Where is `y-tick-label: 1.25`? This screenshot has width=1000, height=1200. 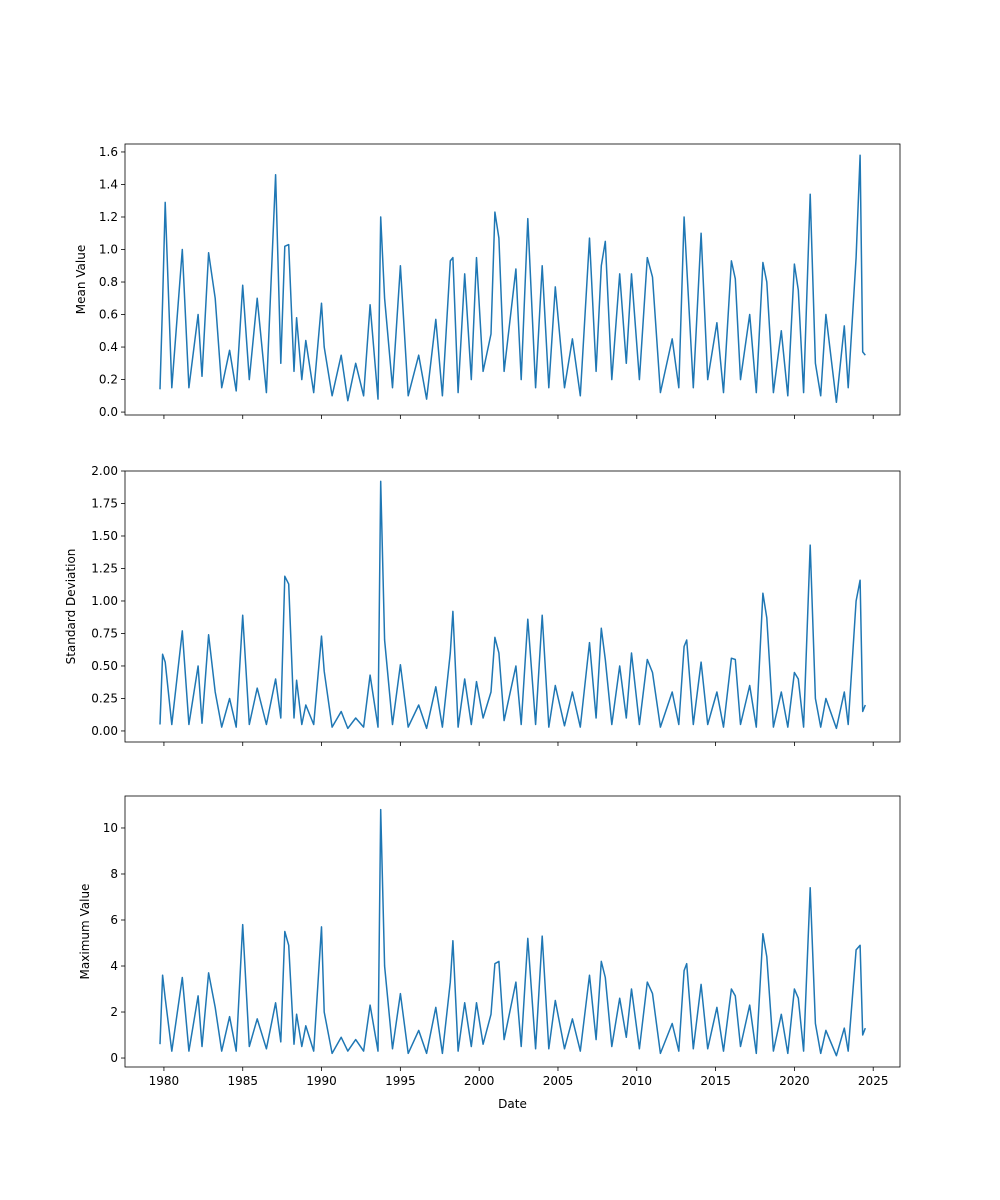
y-tick-label: 1.25 is located at coordinates (104, 568).